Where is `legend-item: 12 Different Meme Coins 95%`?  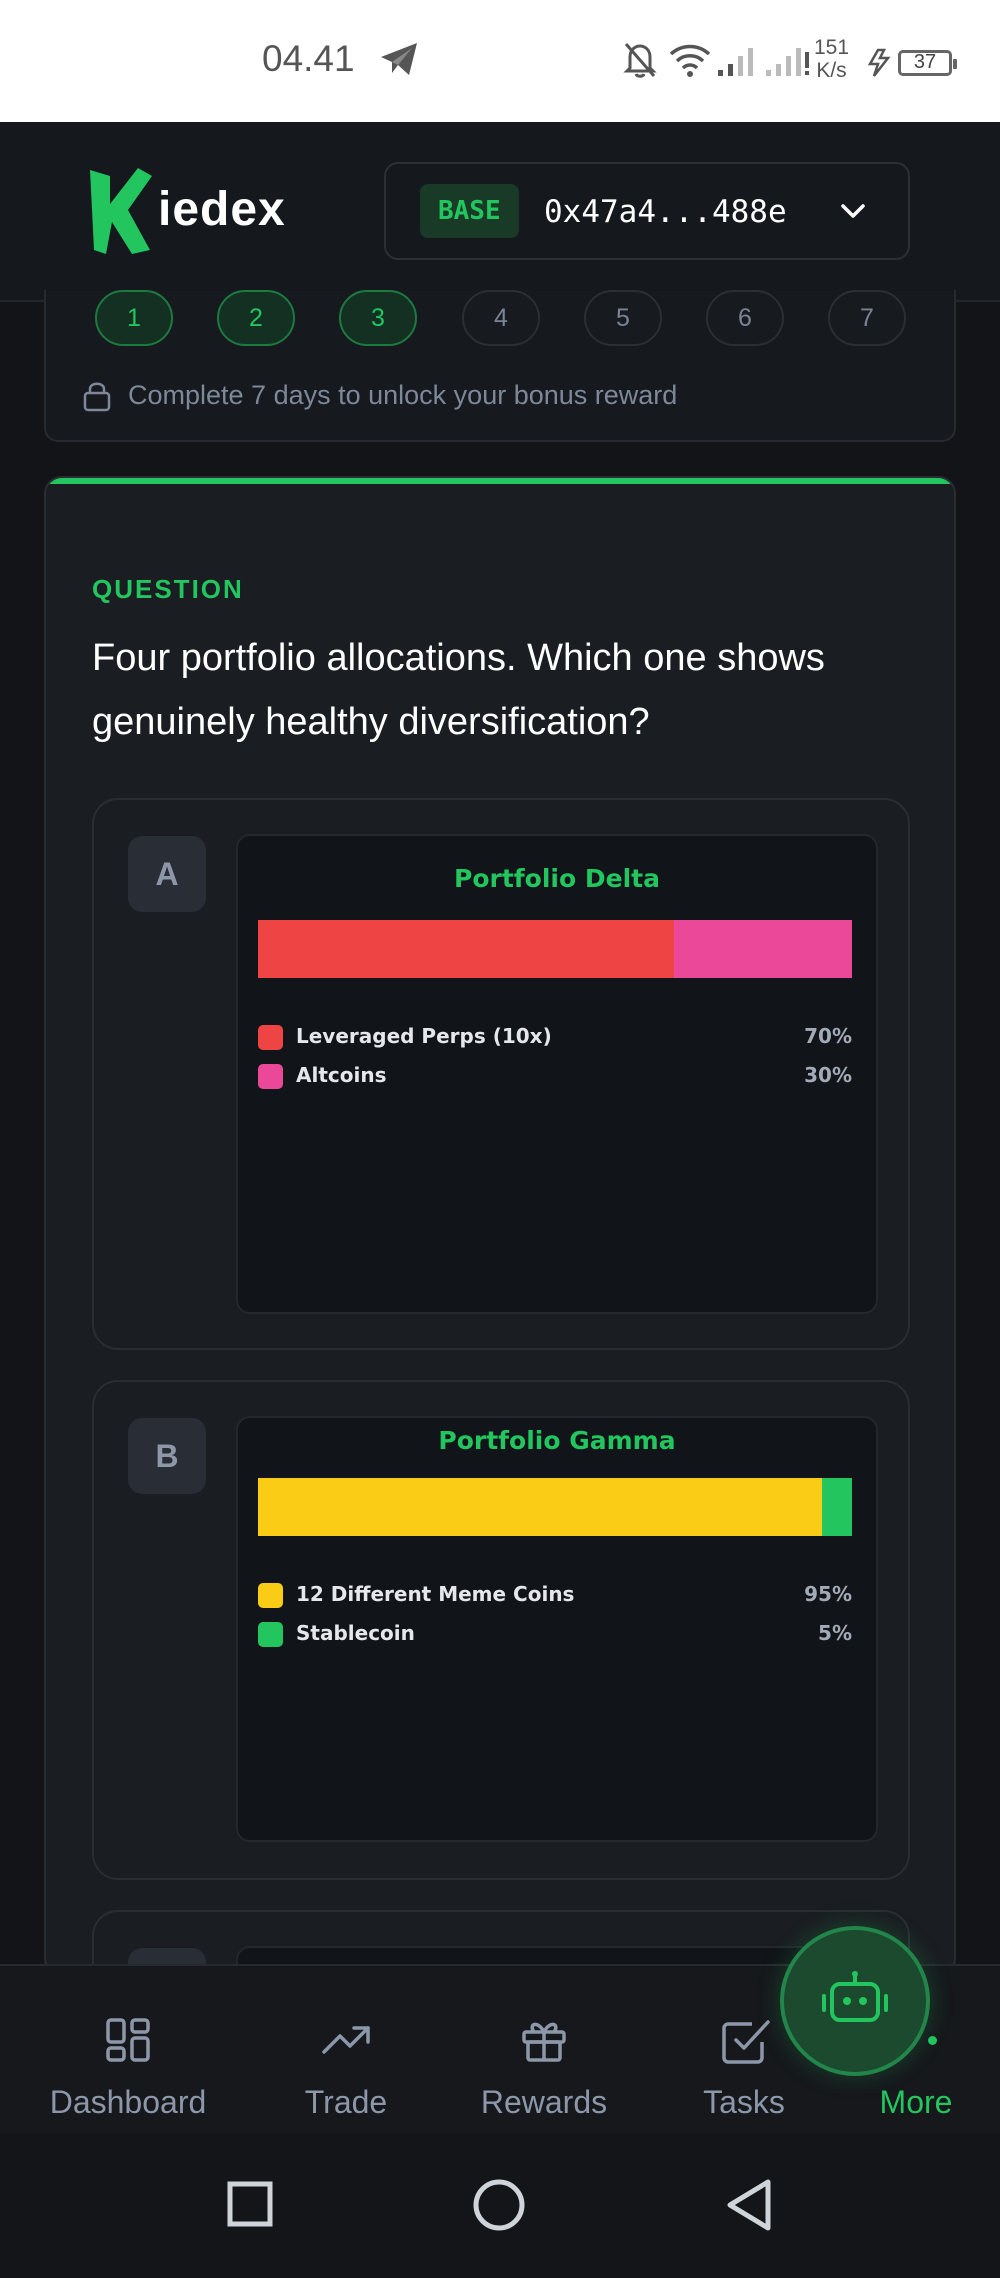 legend-item: 12 Different Meme Coins 95% is located at coordinates (555, 1595).